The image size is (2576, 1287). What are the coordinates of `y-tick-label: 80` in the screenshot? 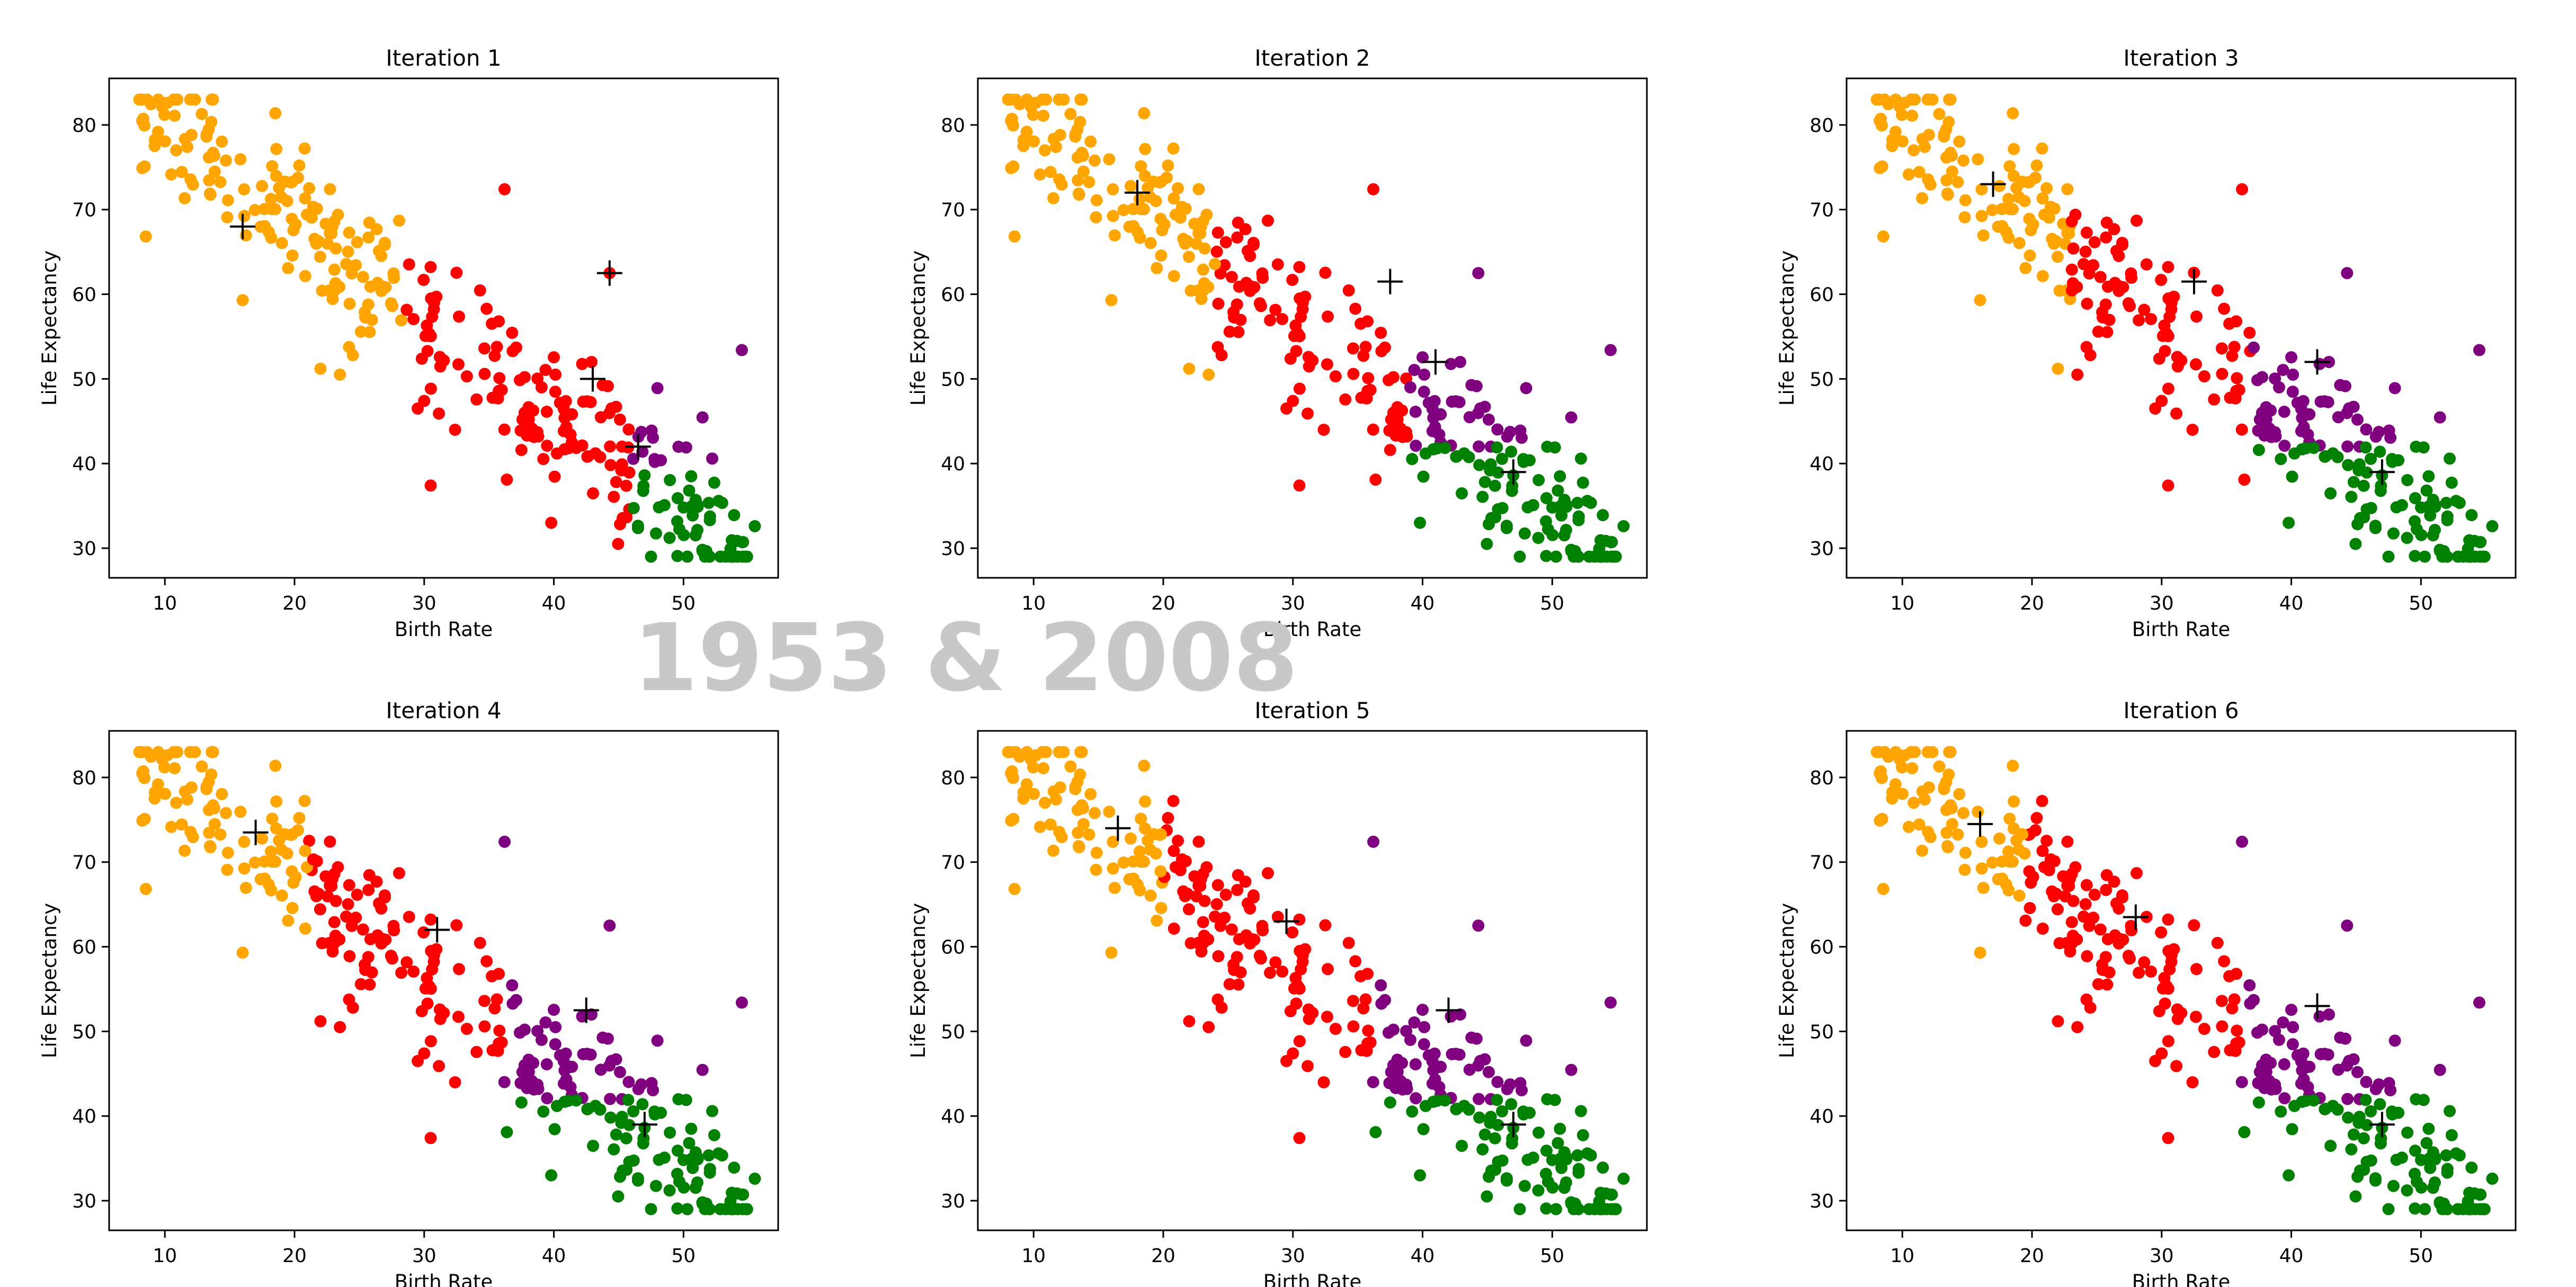 It's located at (1822, 126).